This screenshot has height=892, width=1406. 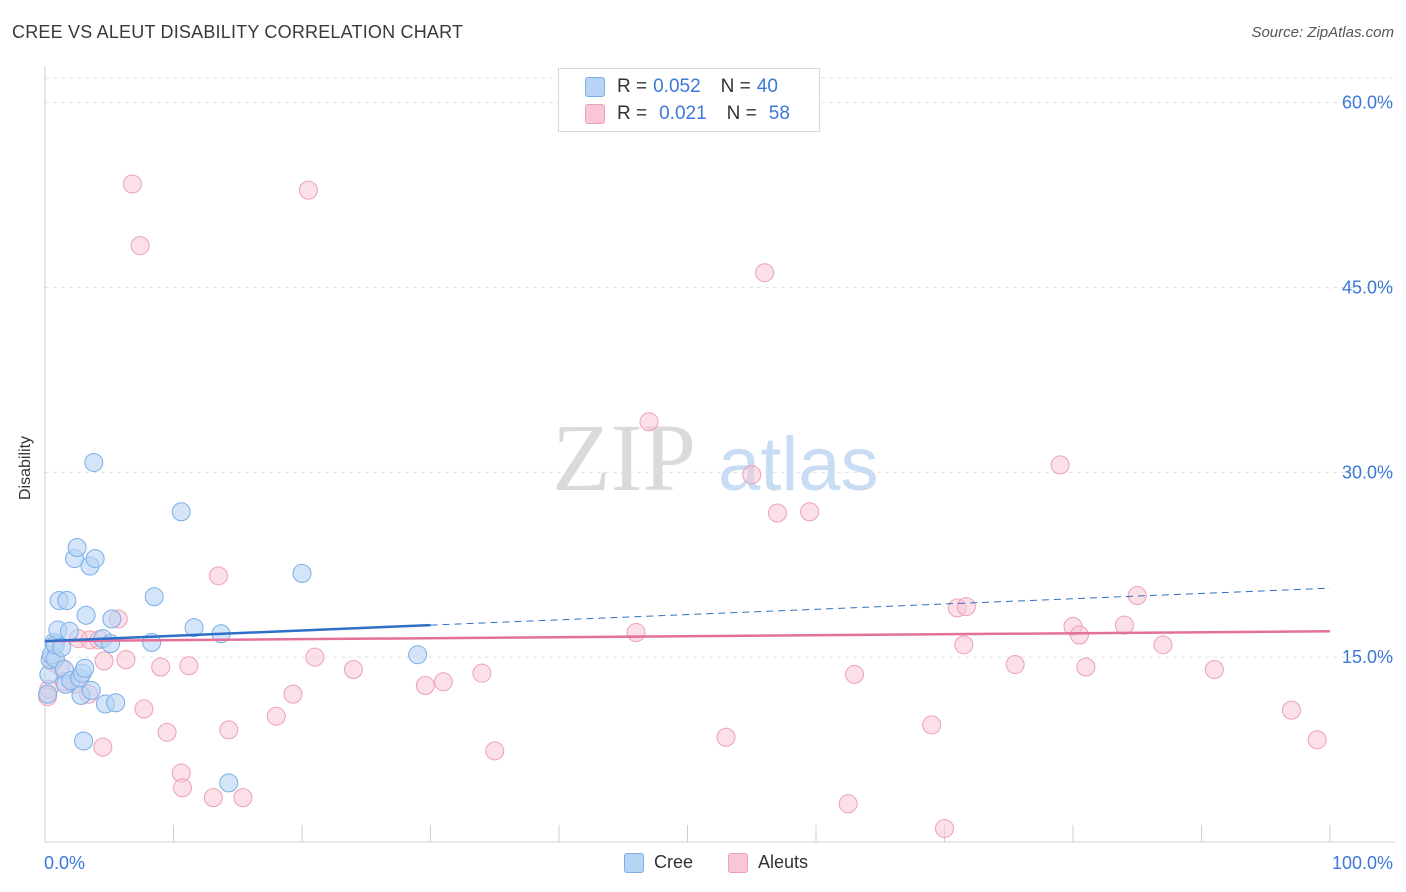 I want to click on cree-trend-line, so click(x=237, y=633).